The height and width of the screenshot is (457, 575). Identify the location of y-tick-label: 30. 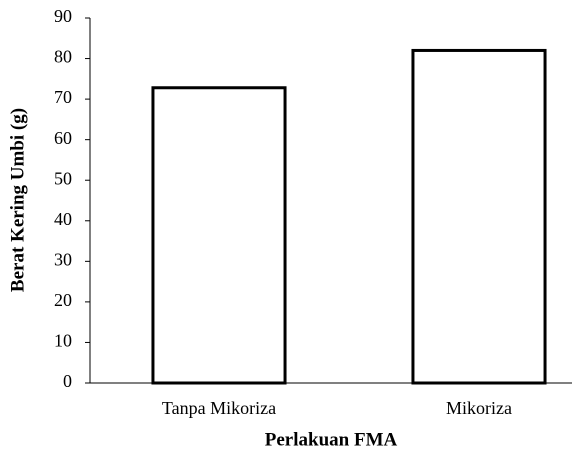
(63, 259).